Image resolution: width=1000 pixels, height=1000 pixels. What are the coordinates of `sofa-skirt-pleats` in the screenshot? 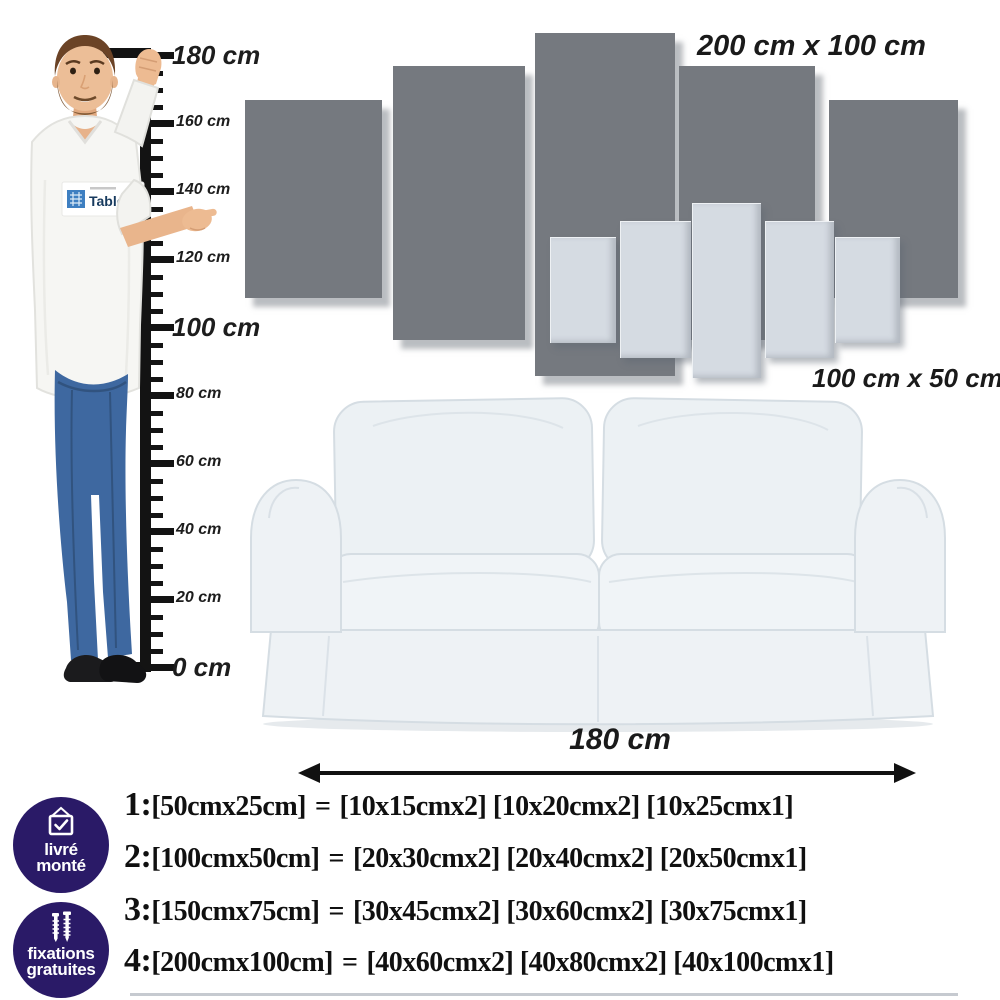 It's located at (598, 678).